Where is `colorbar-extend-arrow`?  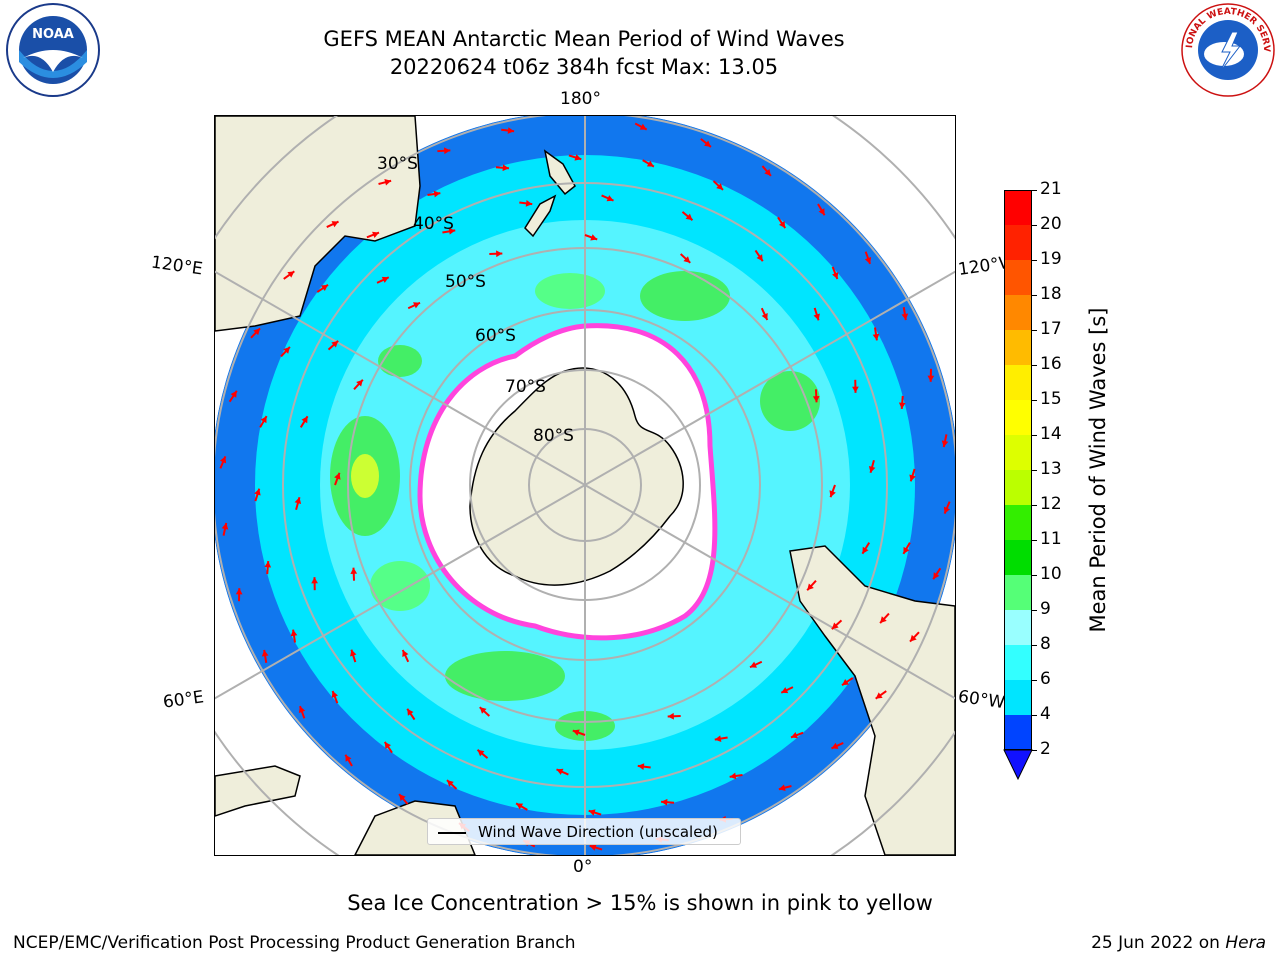 colorbar-extend-arrow is located at coordinates (1018, 765).